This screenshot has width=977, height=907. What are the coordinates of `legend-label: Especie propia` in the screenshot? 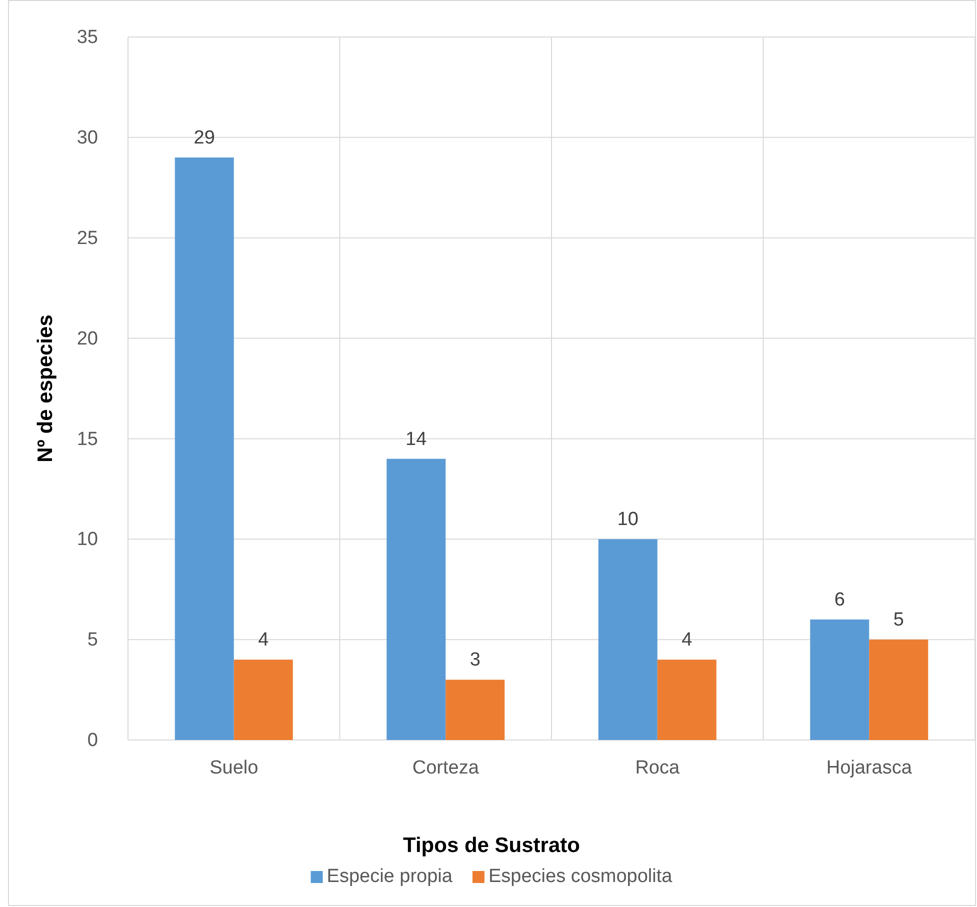 It's located at (389, 876).